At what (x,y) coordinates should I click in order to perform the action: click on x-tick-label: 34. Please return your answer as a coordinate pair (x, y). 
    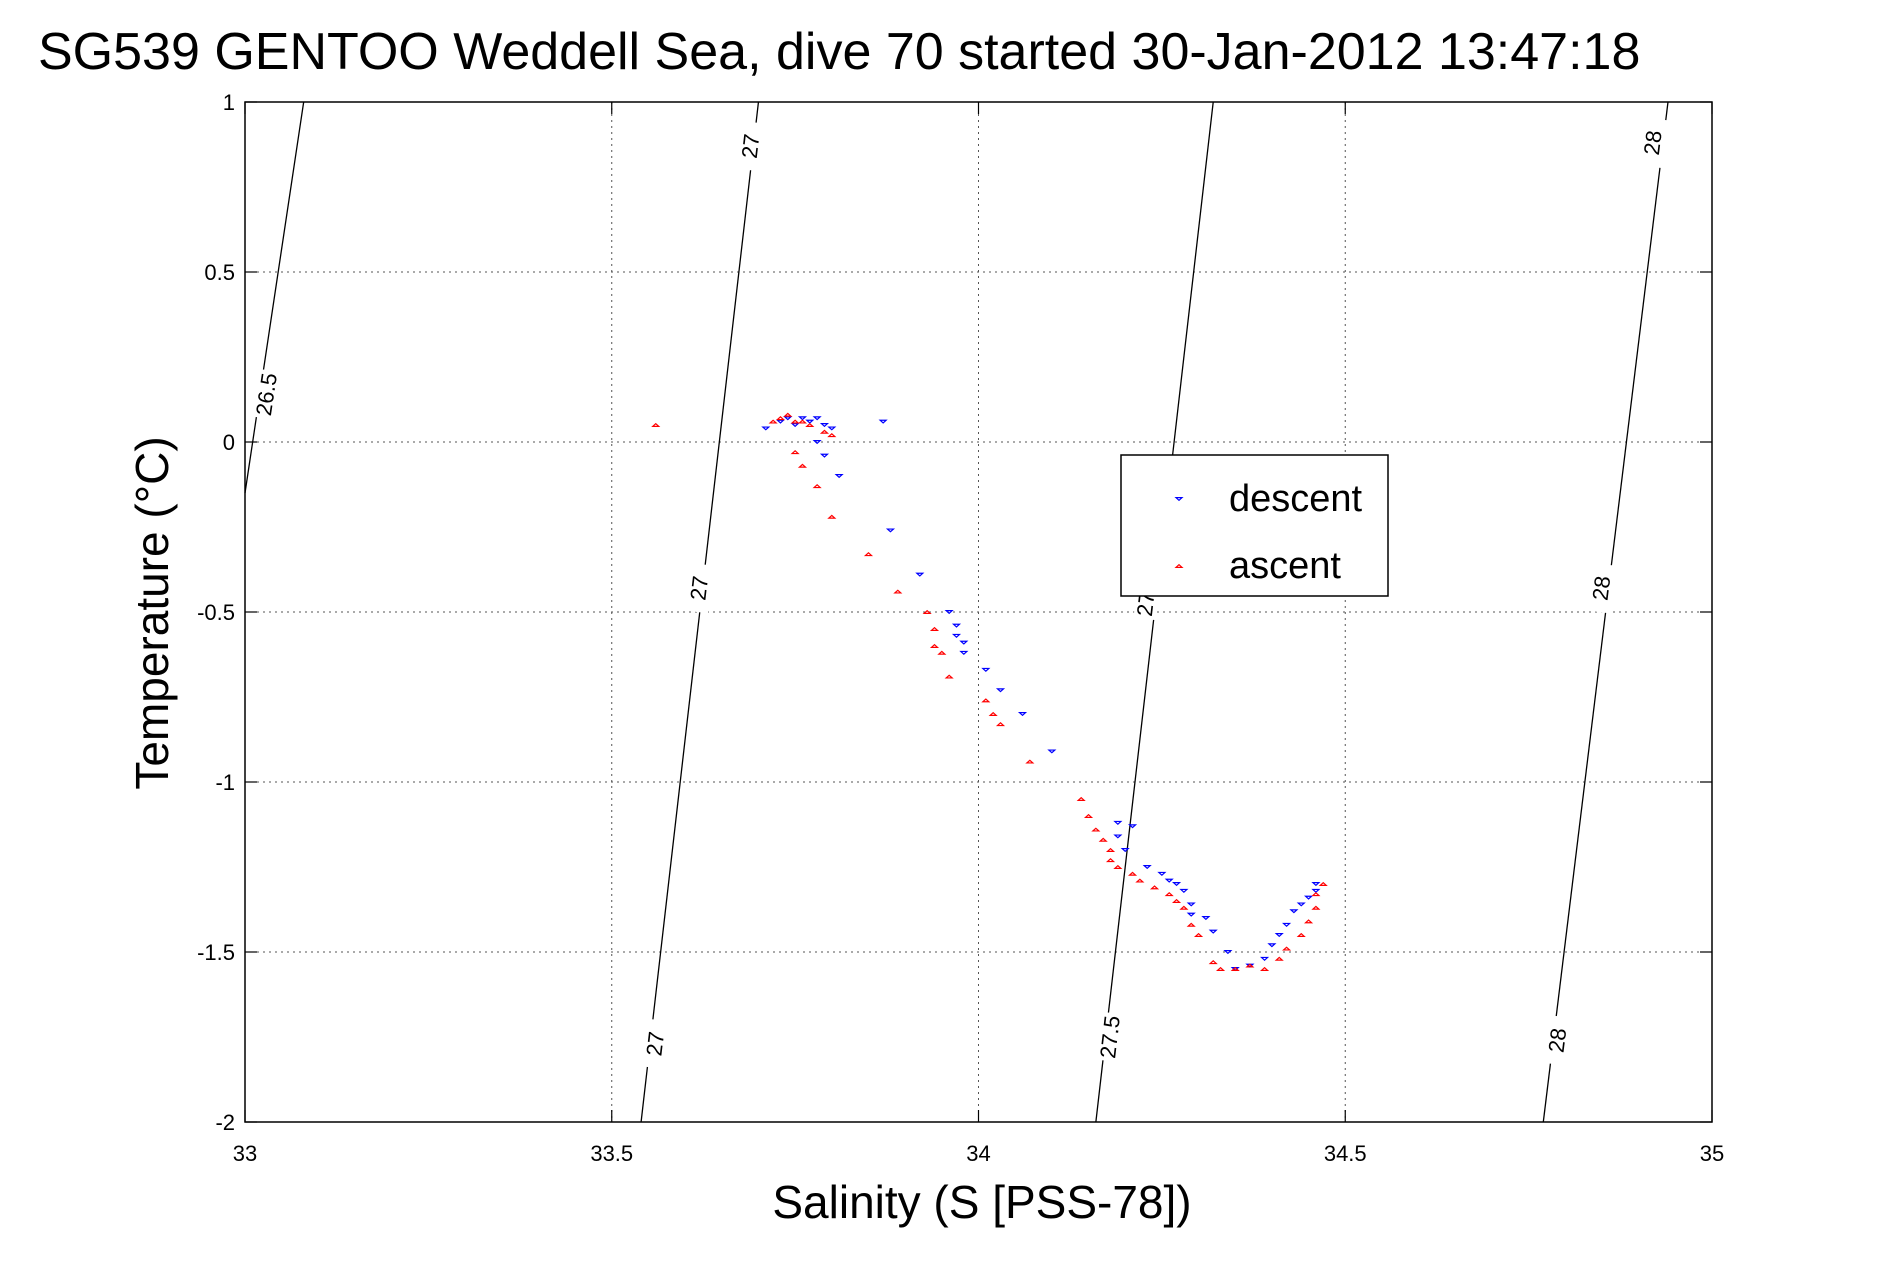
    Looking at the image, I should click on (978, 1153).